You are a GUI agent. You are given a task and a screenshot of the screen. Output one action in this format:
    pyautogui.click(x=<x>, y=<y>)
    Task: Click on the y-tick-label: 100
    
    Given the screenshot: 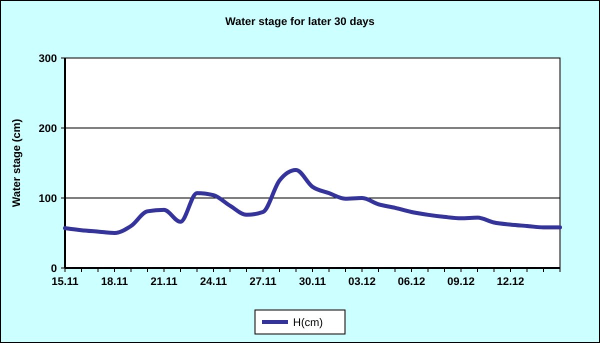 What is the action you would take?
    pyautogui.click(x=47, y=199)
    